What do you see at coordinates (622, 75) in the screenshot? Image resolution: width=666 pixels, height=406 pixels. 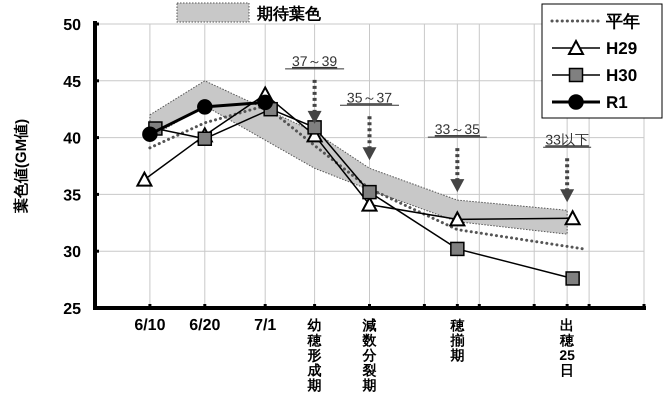 I see `legend-label: H30` at bounding box center [622, 75].